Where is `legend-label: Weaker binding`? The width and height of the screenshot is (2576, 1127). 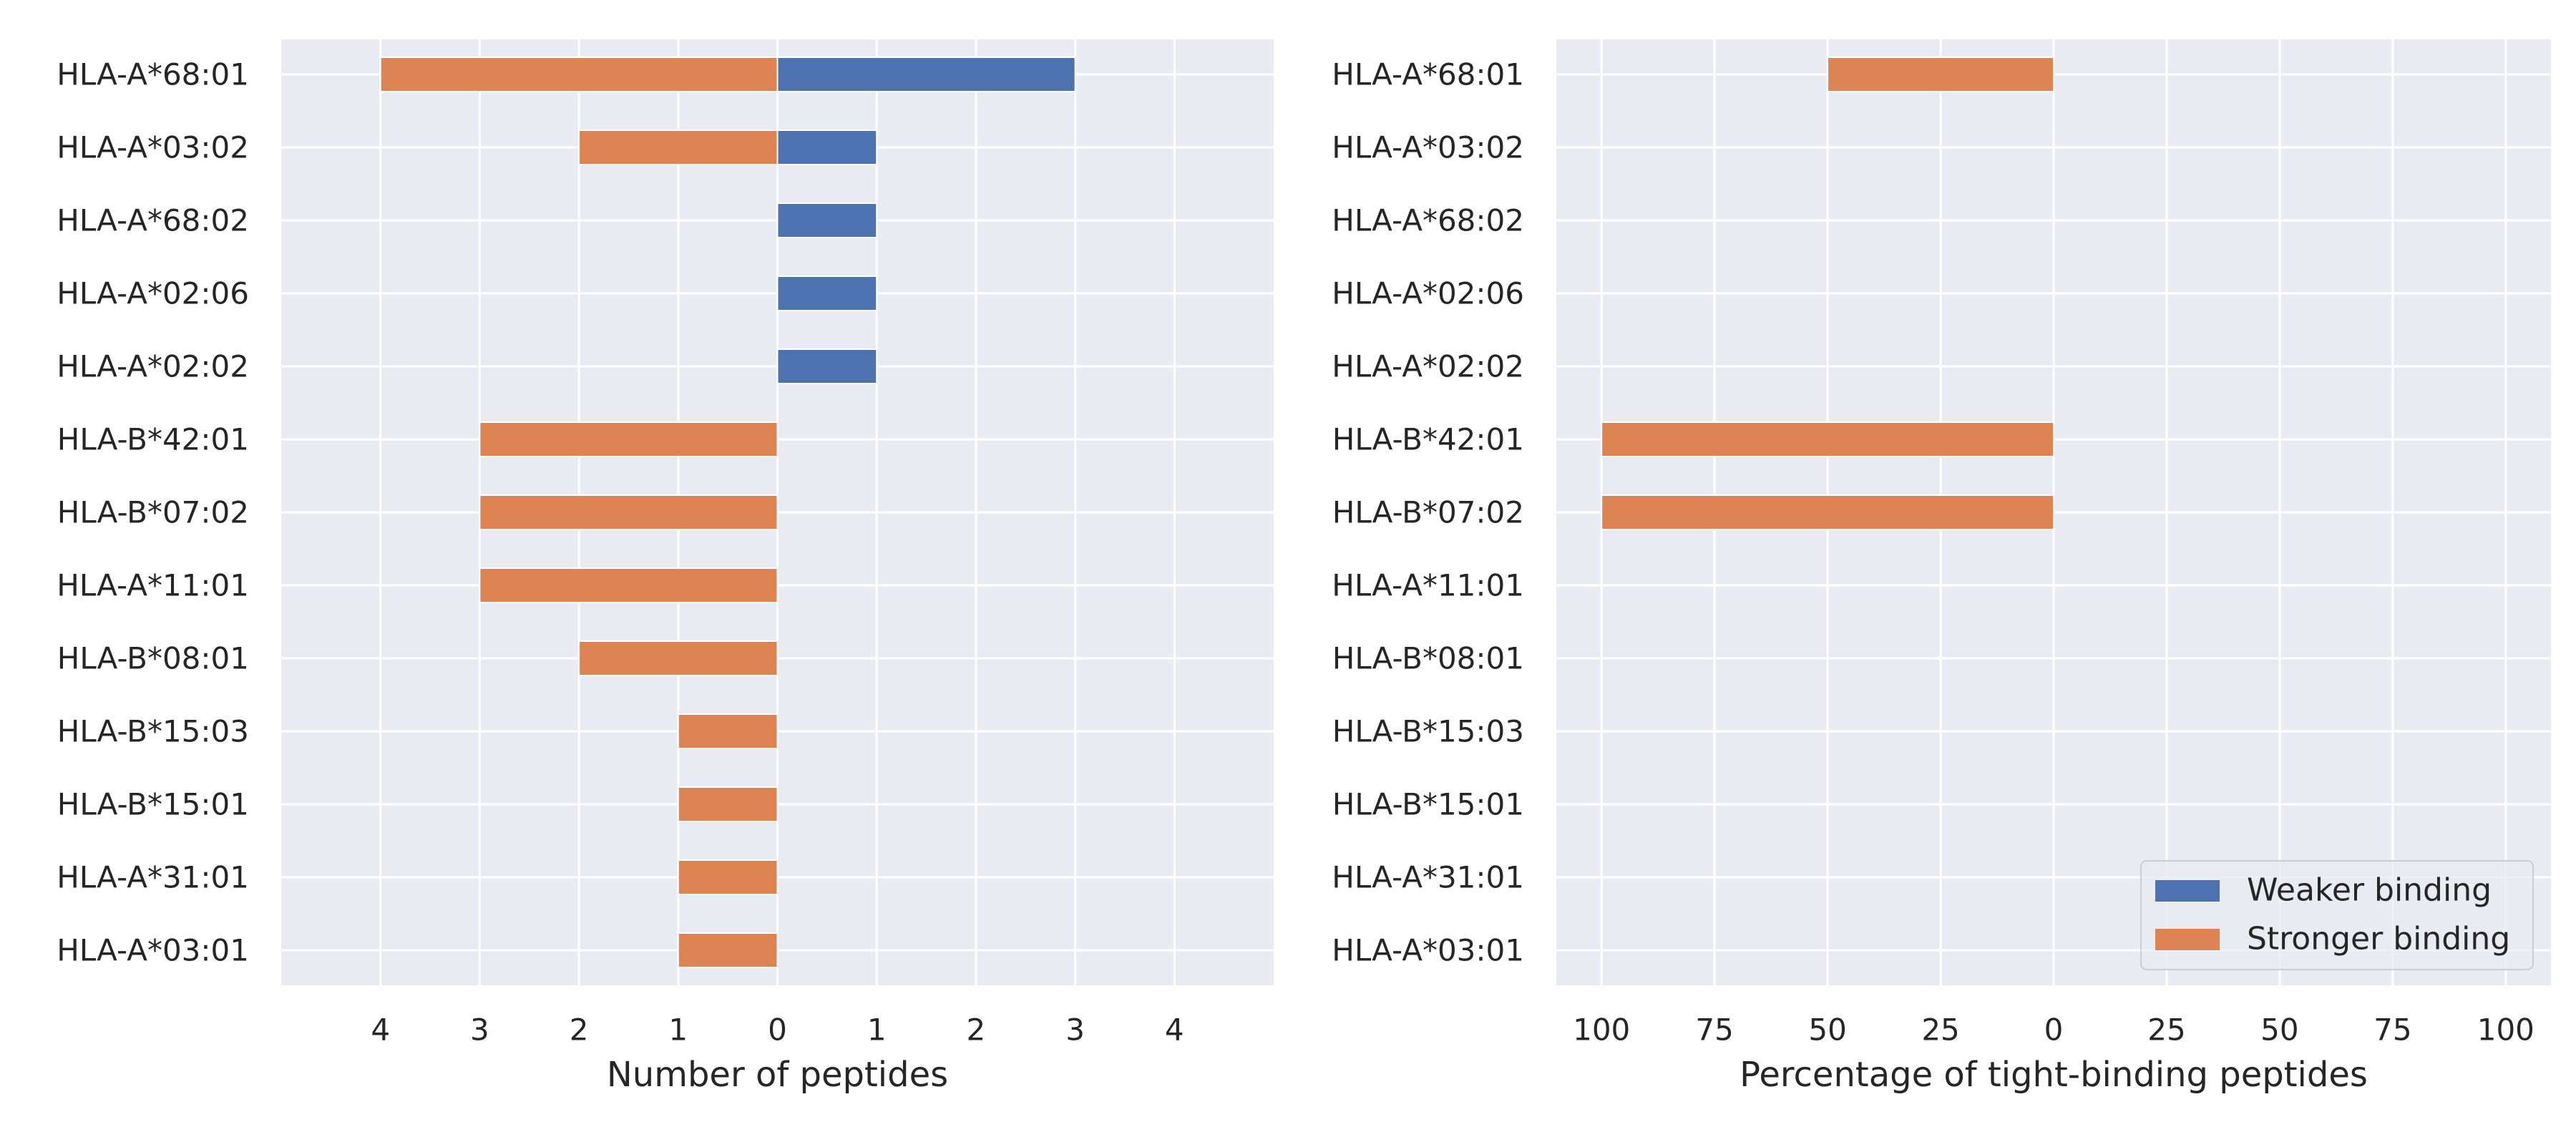 legend-label: Weaker binding is located at coordinates (2369, 890).